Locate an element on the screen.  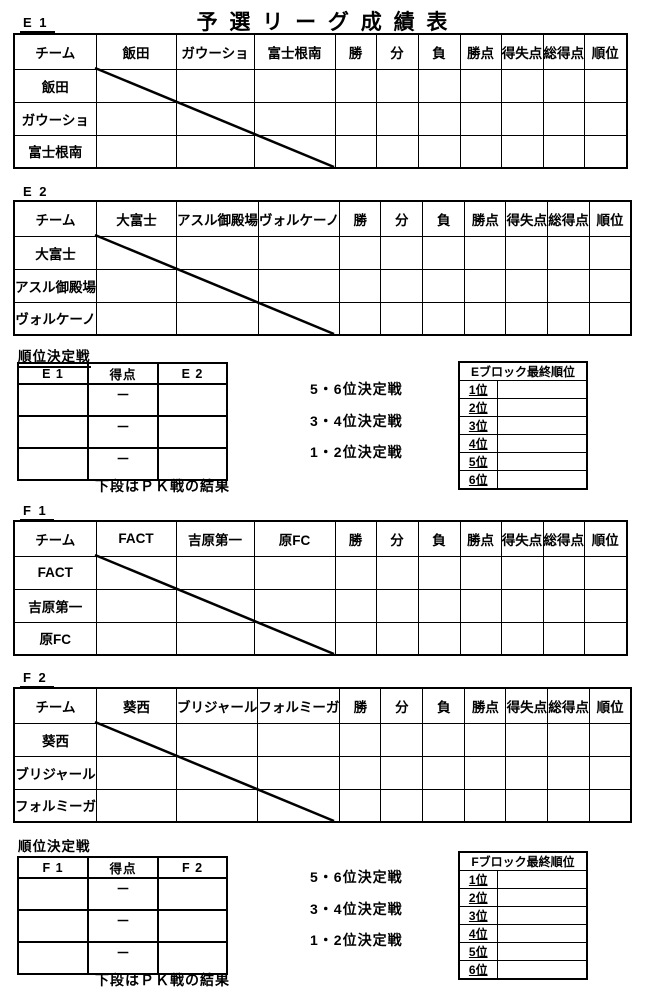
match-label-34-e: 3・4位決定戦 is located at coordinates (356, 421).